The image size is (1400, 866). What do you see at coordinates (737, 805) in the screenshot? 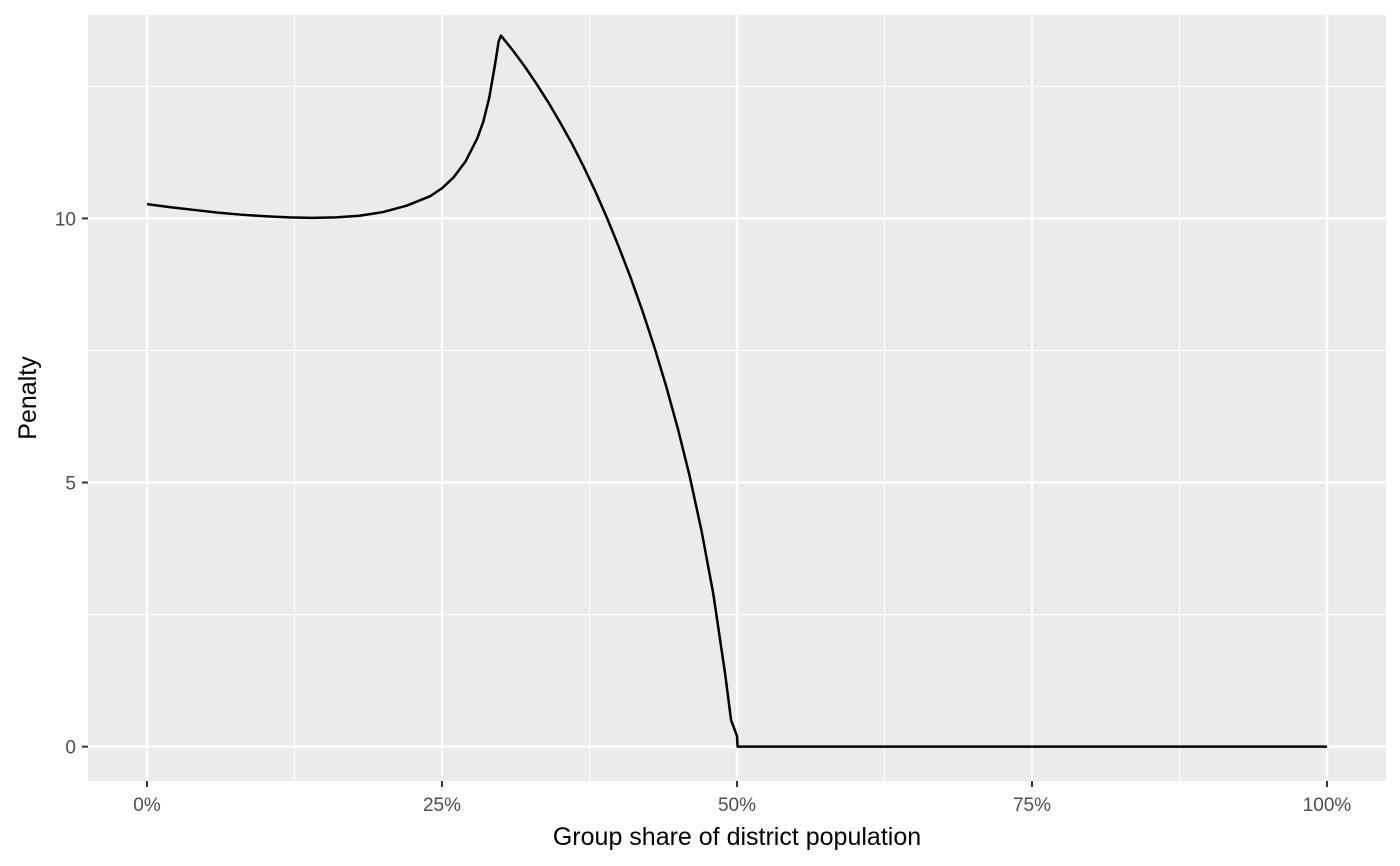
I see `x-tick-label: 50%` at bounding box center [737, 805].